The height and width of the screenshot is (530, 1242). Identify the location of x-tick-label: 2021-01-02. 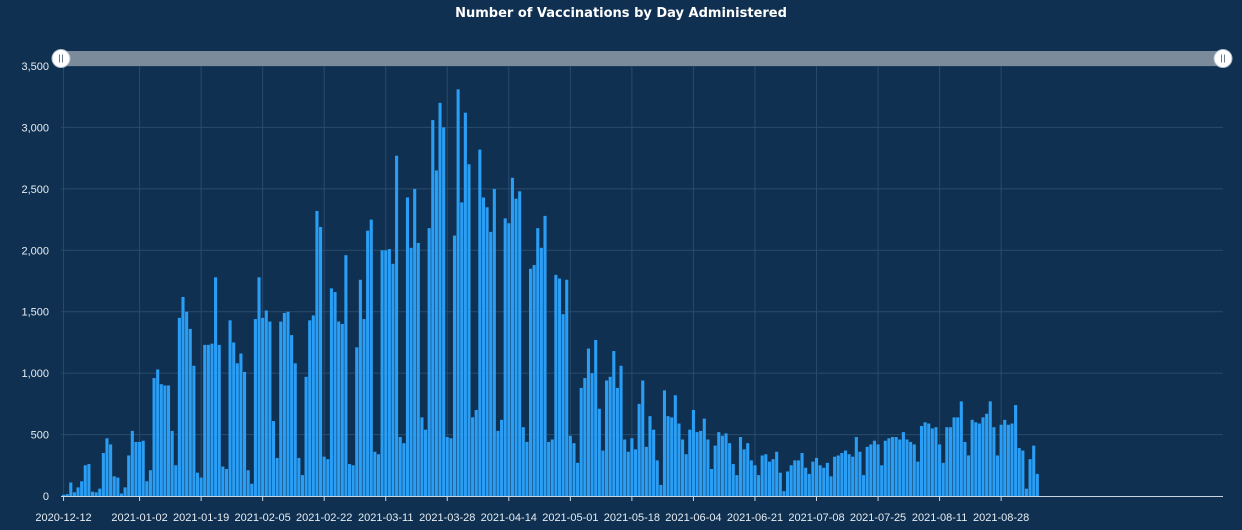
(139, 518).